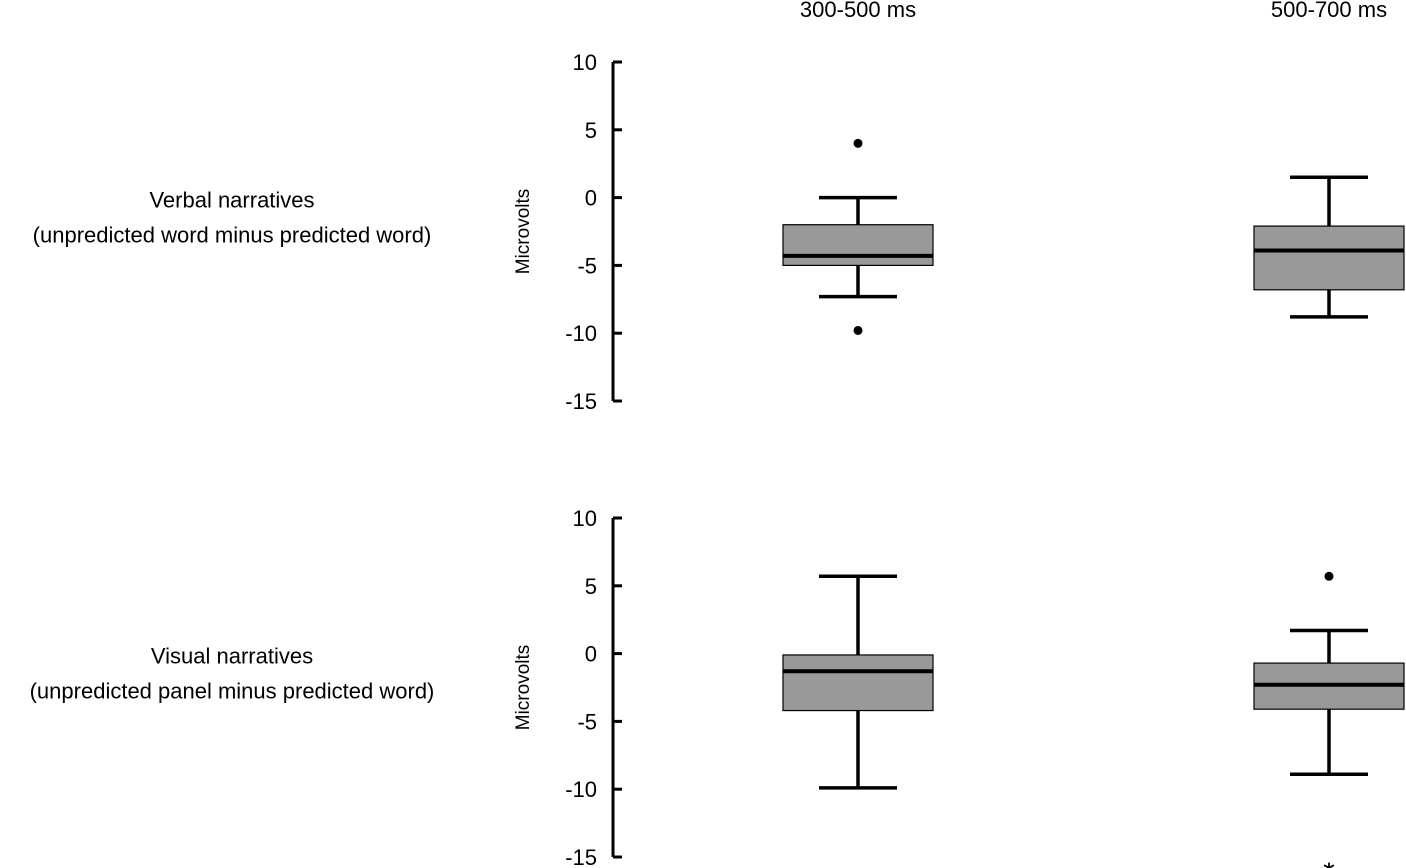  I want to click on box-plot-2: *, so click(1329, 719).